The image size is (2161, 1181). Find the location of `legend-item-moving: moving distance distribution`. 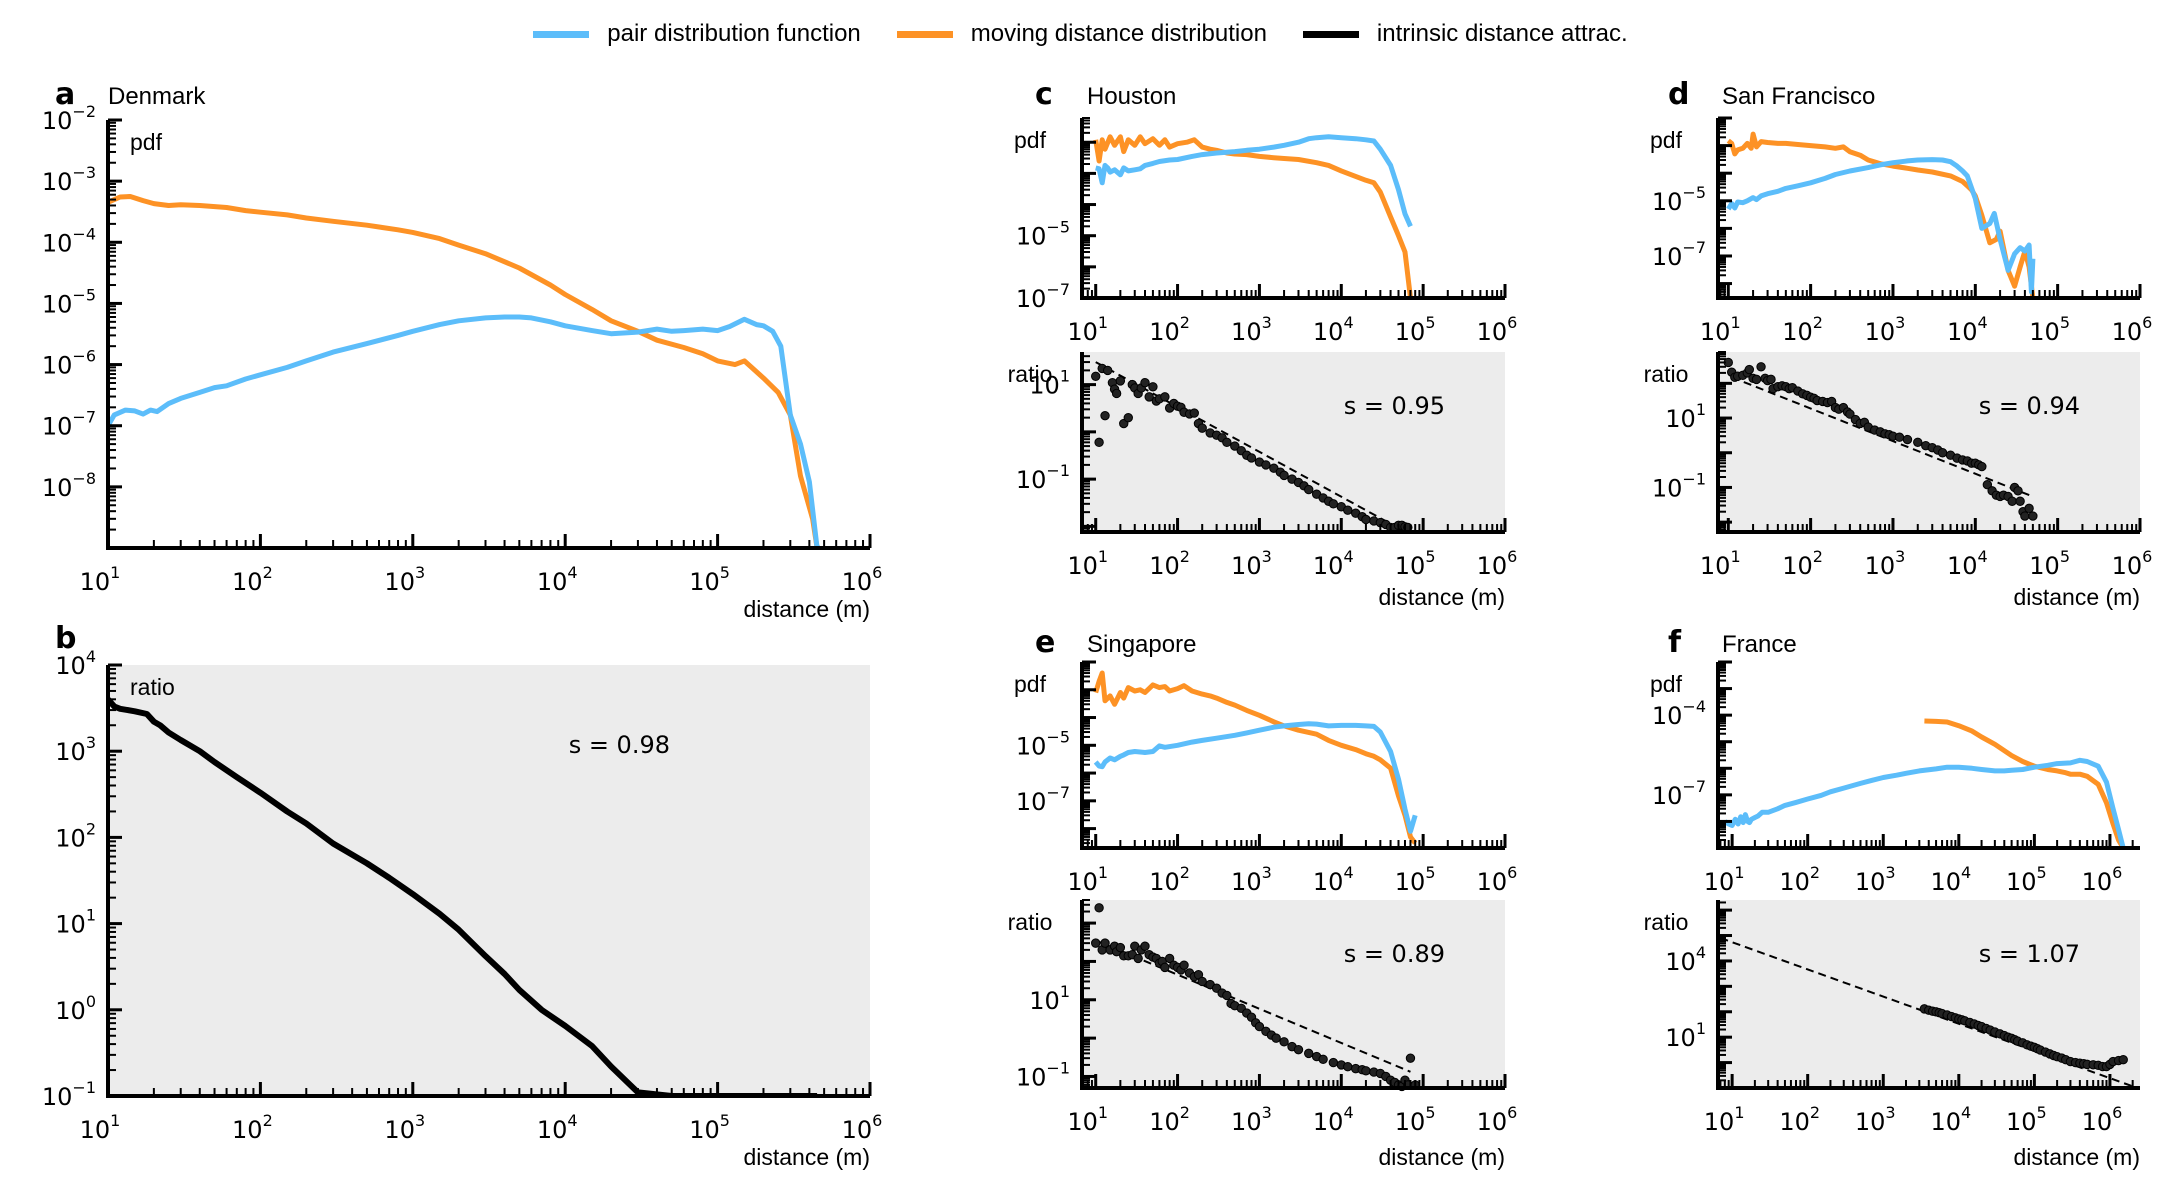

legend-item-moving: moving distance distribution is located at coordinates (1081, 34).